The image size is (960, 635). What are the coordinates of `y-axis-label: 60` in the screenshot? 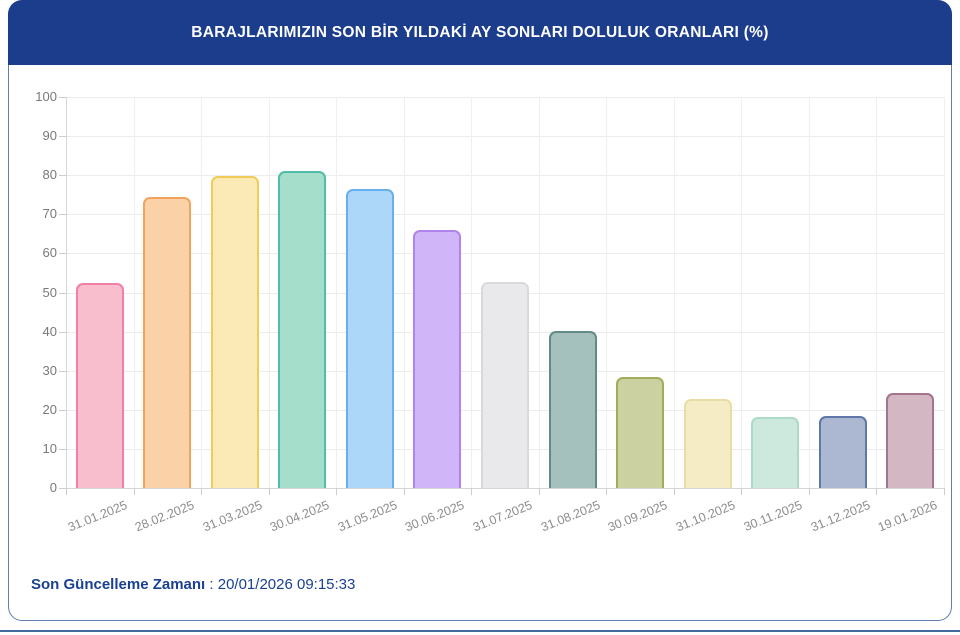 It's located at (49, 253).